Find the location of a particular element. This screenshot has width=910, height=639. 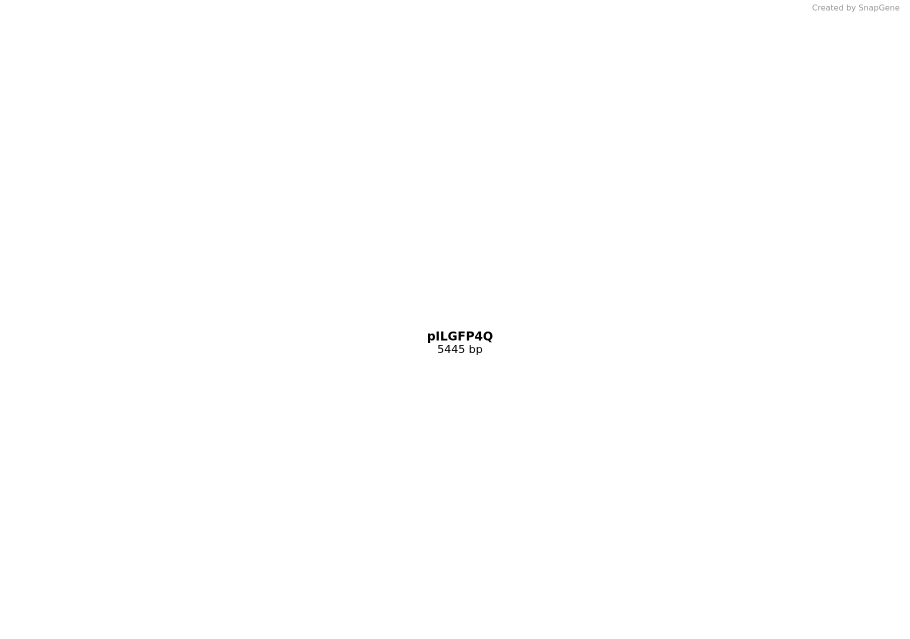

credit: Created by SnapGene is located at coordinates (856, 8).